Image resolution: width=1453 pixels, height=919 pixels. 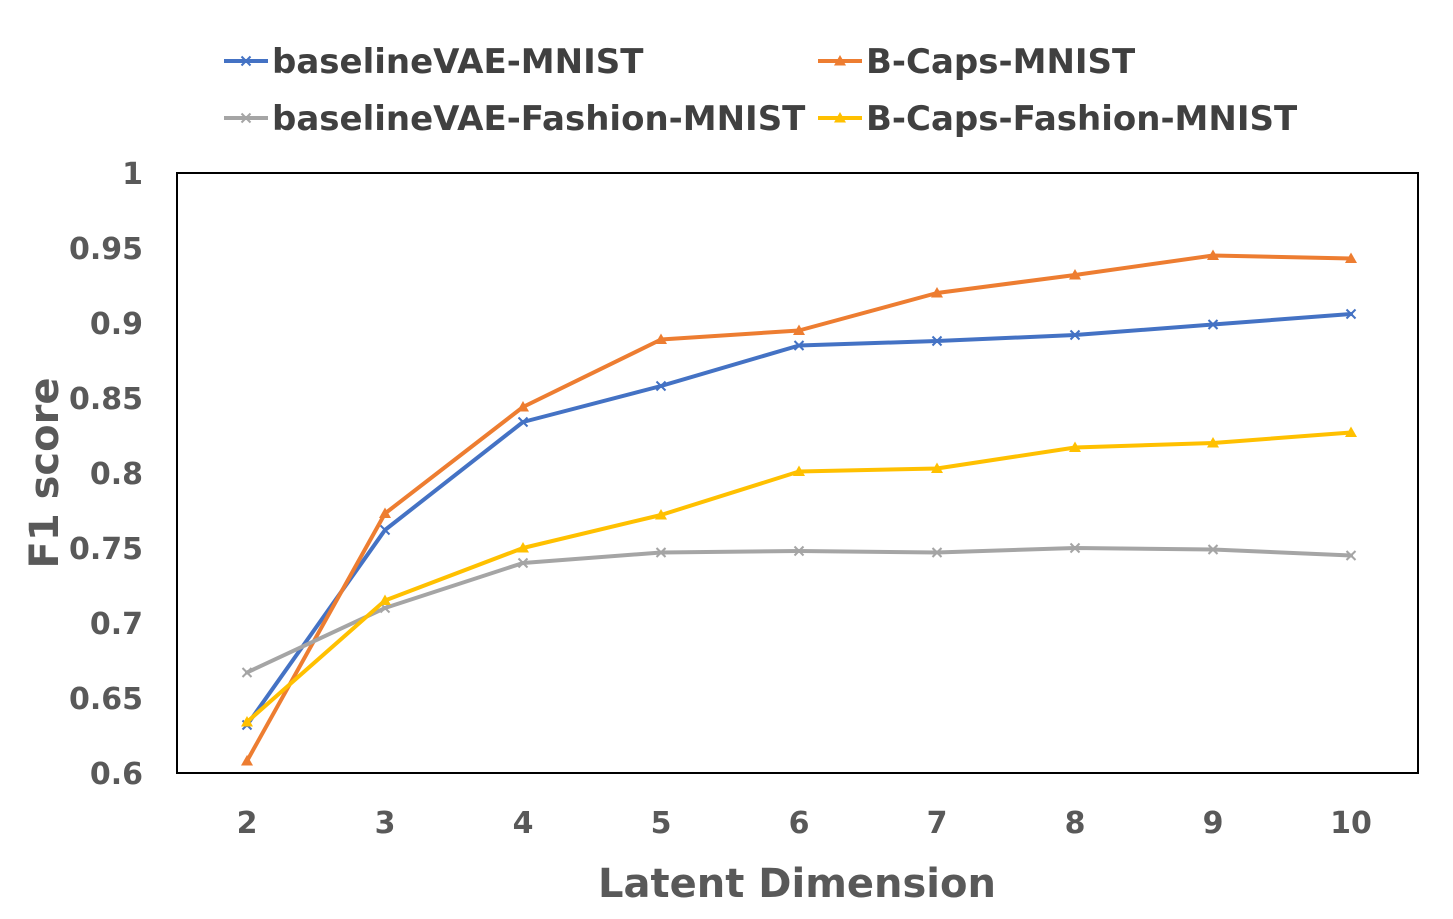 What do you see at coordinates (797, 884) in the screenshot?
I see `x-axis-title: Latent Dimension` at bounding box center [797, 884].